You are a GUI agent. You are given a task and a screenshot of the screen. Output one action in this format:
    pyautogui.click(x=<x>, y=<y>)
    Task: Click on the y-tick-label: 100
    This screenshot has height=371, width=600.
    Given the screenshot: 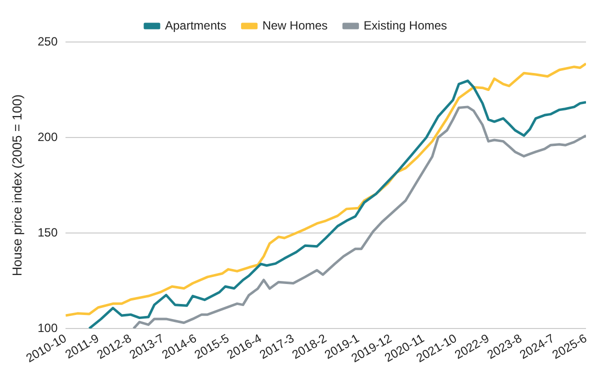 What is the action you would take?
    pyautogui.click(x=48, y=327)
    